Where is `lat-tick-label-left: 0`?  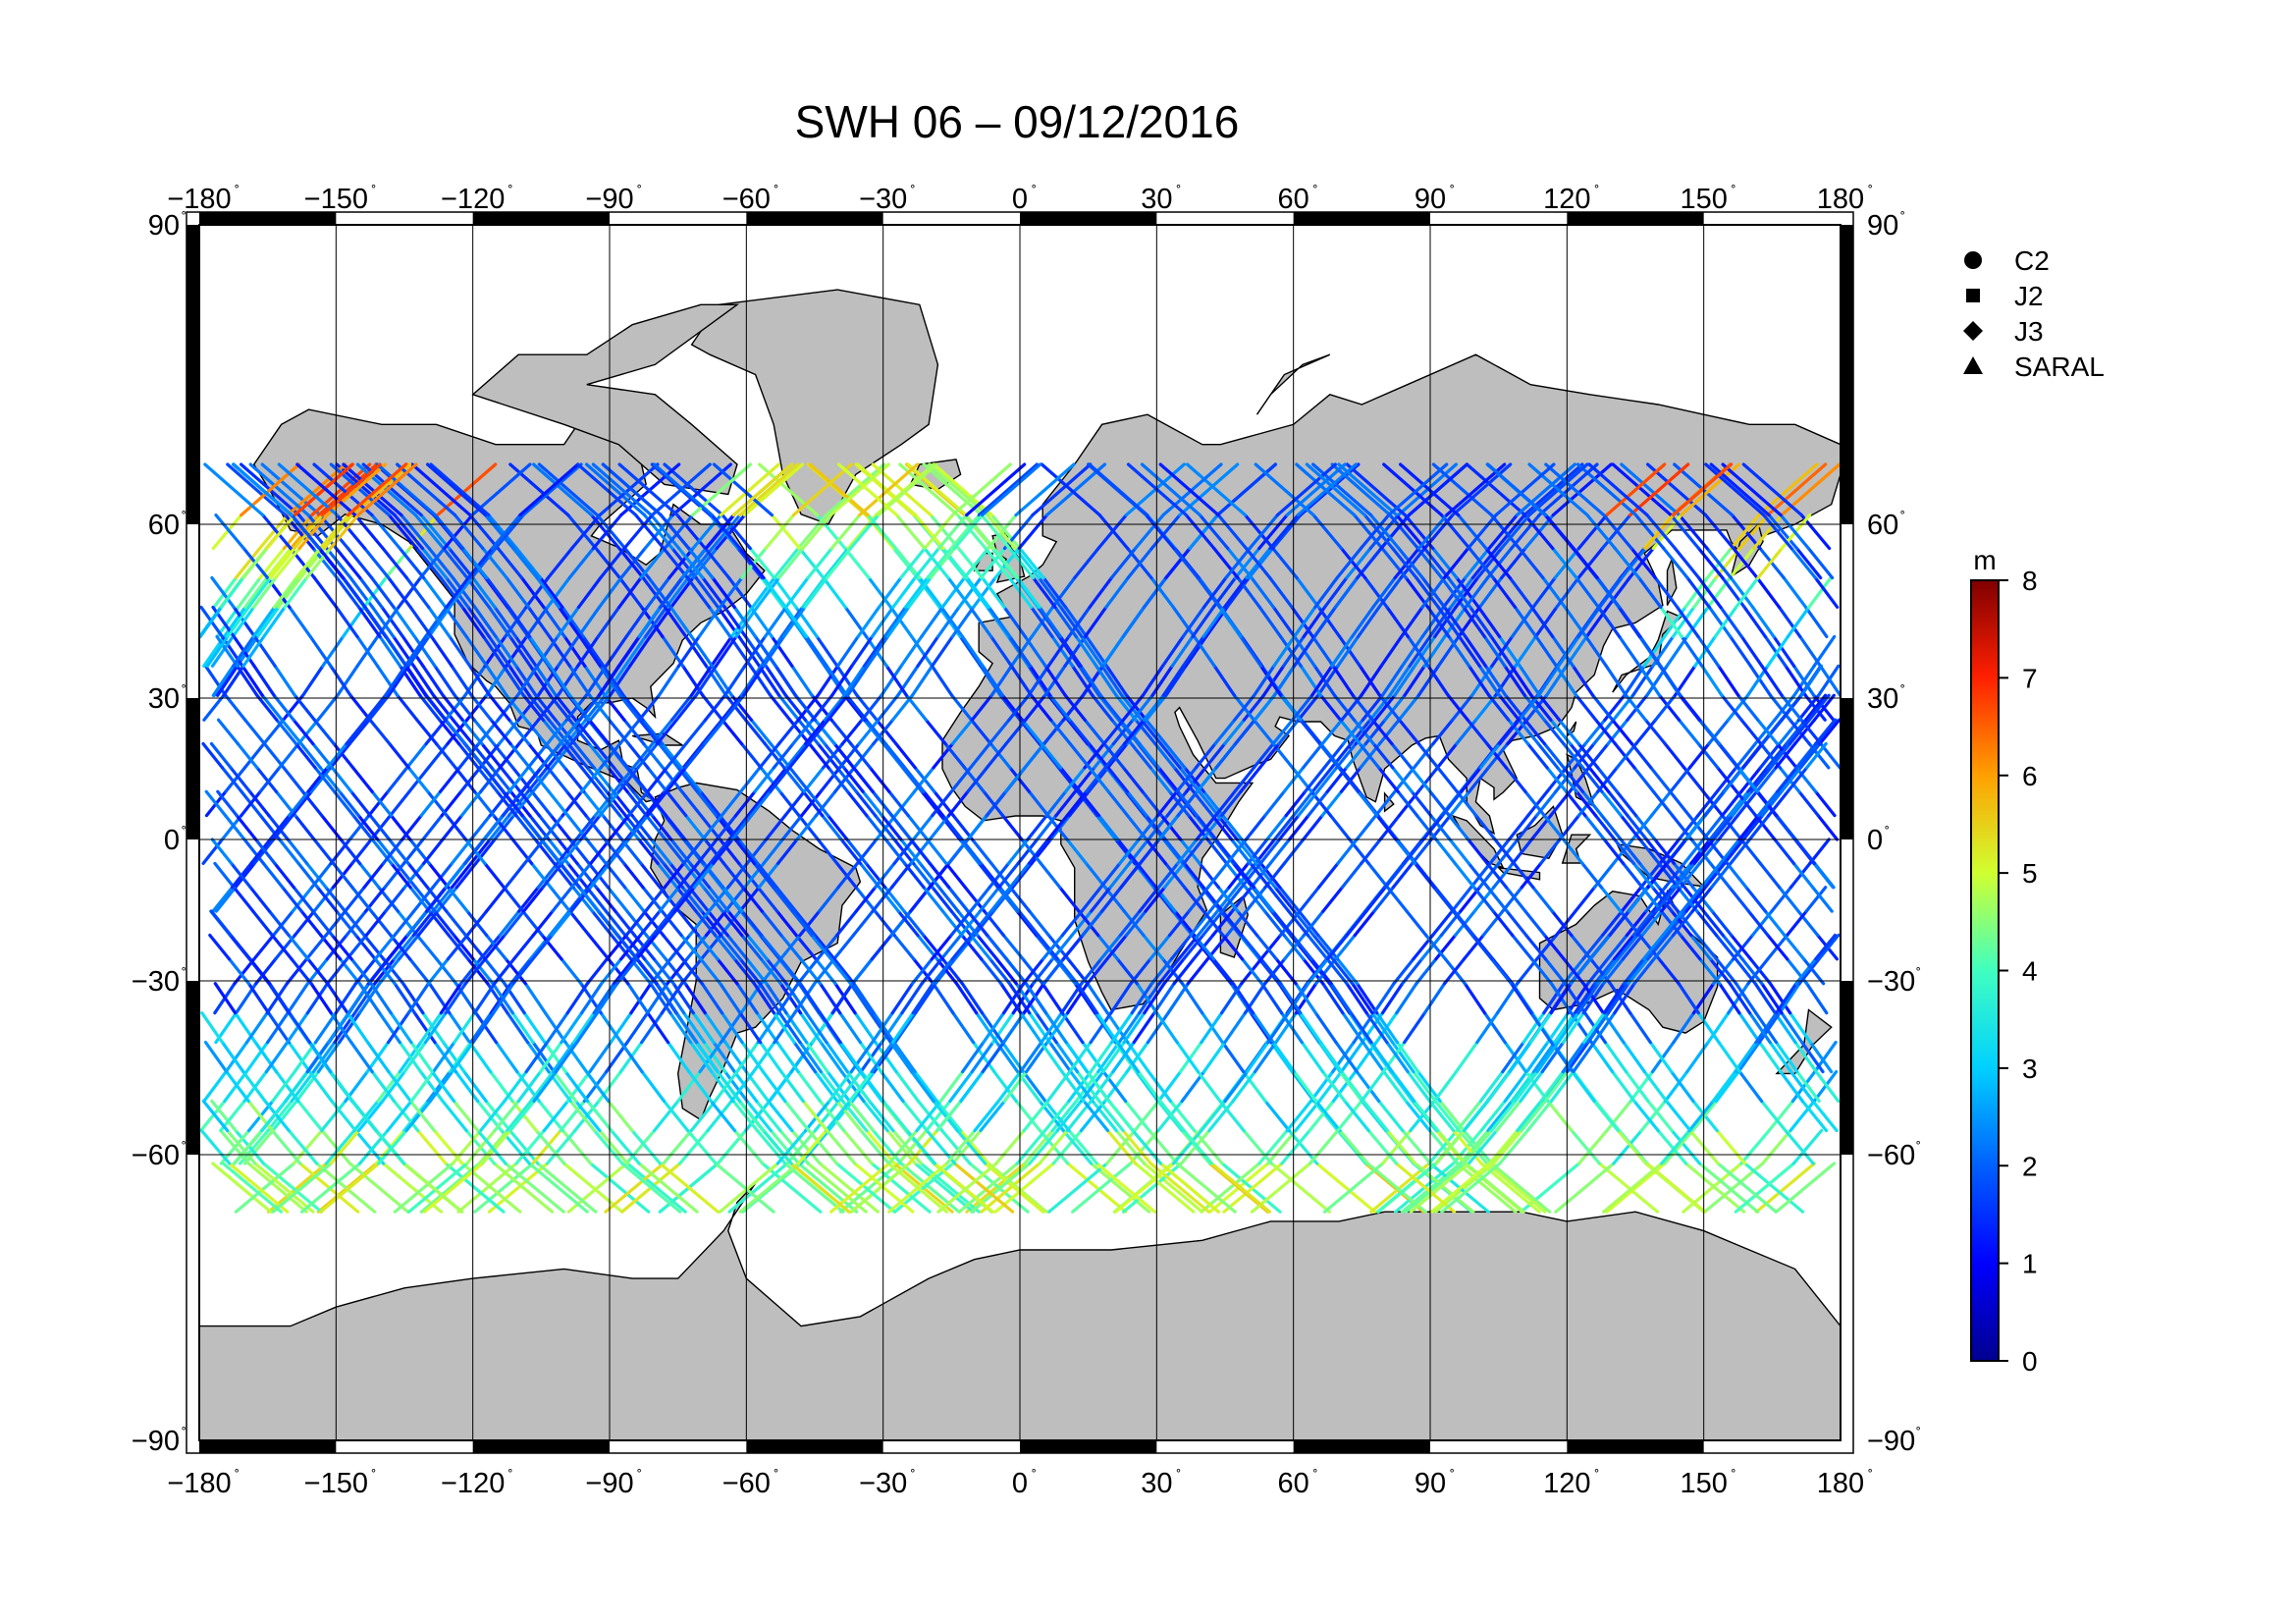 lat-tick-label-left: 0 is located at coordinates (172, 840).